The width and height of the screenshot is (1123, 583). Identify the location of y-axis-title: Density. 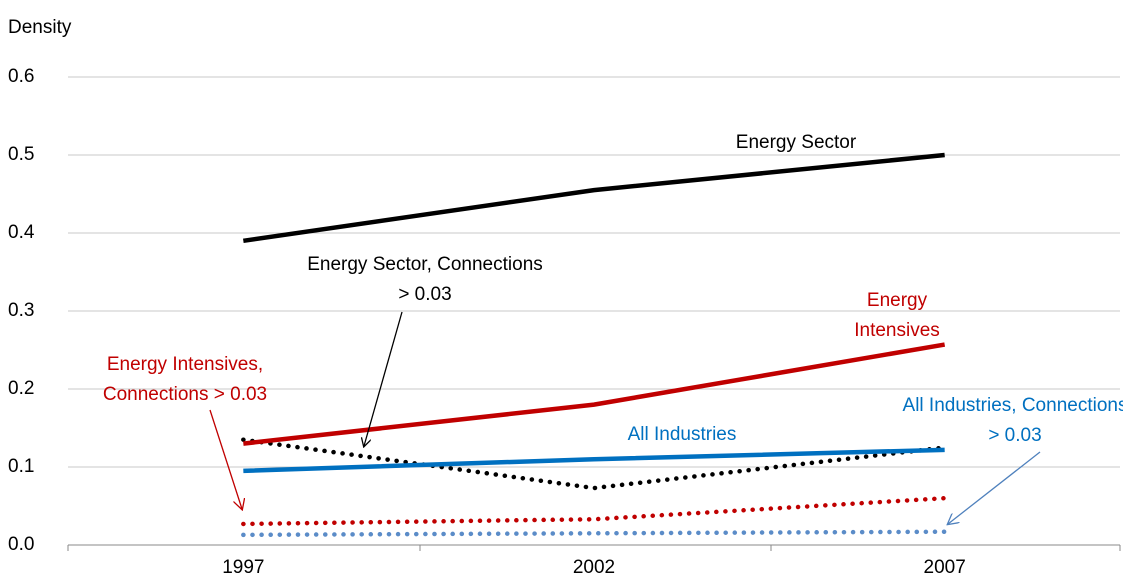
(40, 27).